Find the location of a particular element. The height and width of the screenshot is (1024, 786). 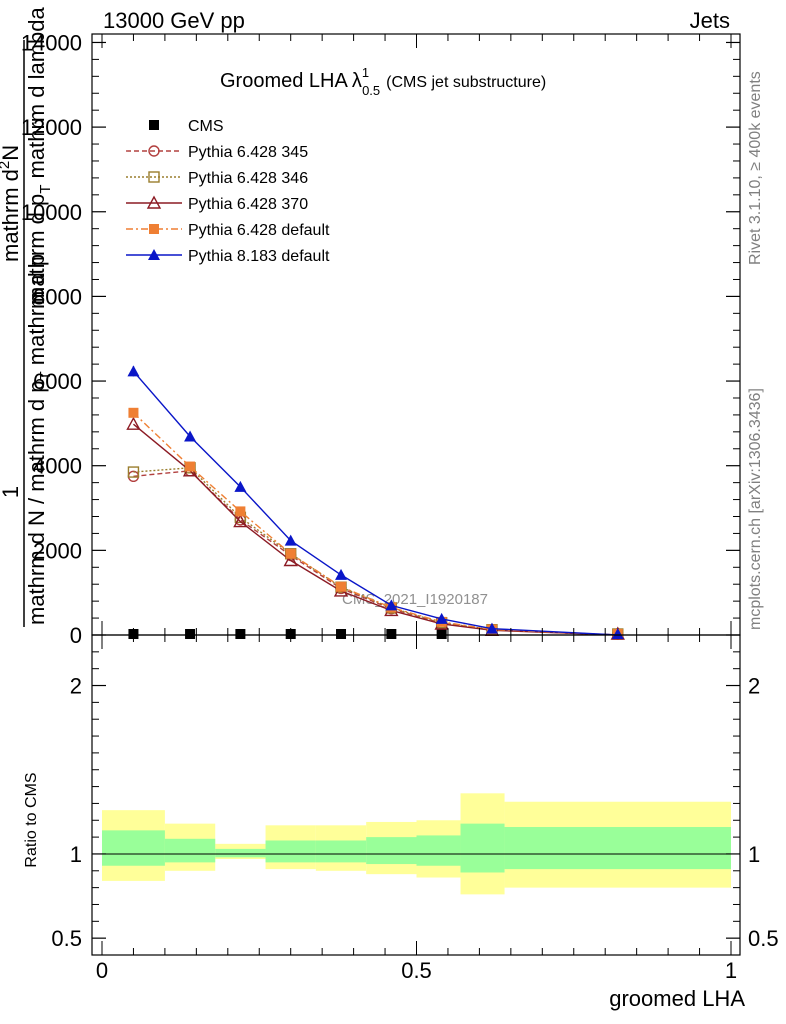

legend-label-4: Pythia 6.428 default is located at coordinates (259, 230).